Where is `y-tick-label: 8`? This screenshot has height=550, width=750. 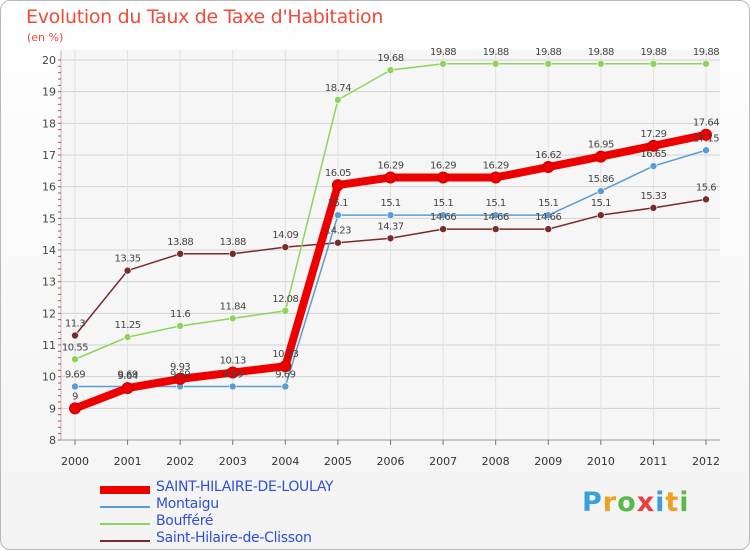 y-tick-label: 8 is located at coordinates (52, 440).